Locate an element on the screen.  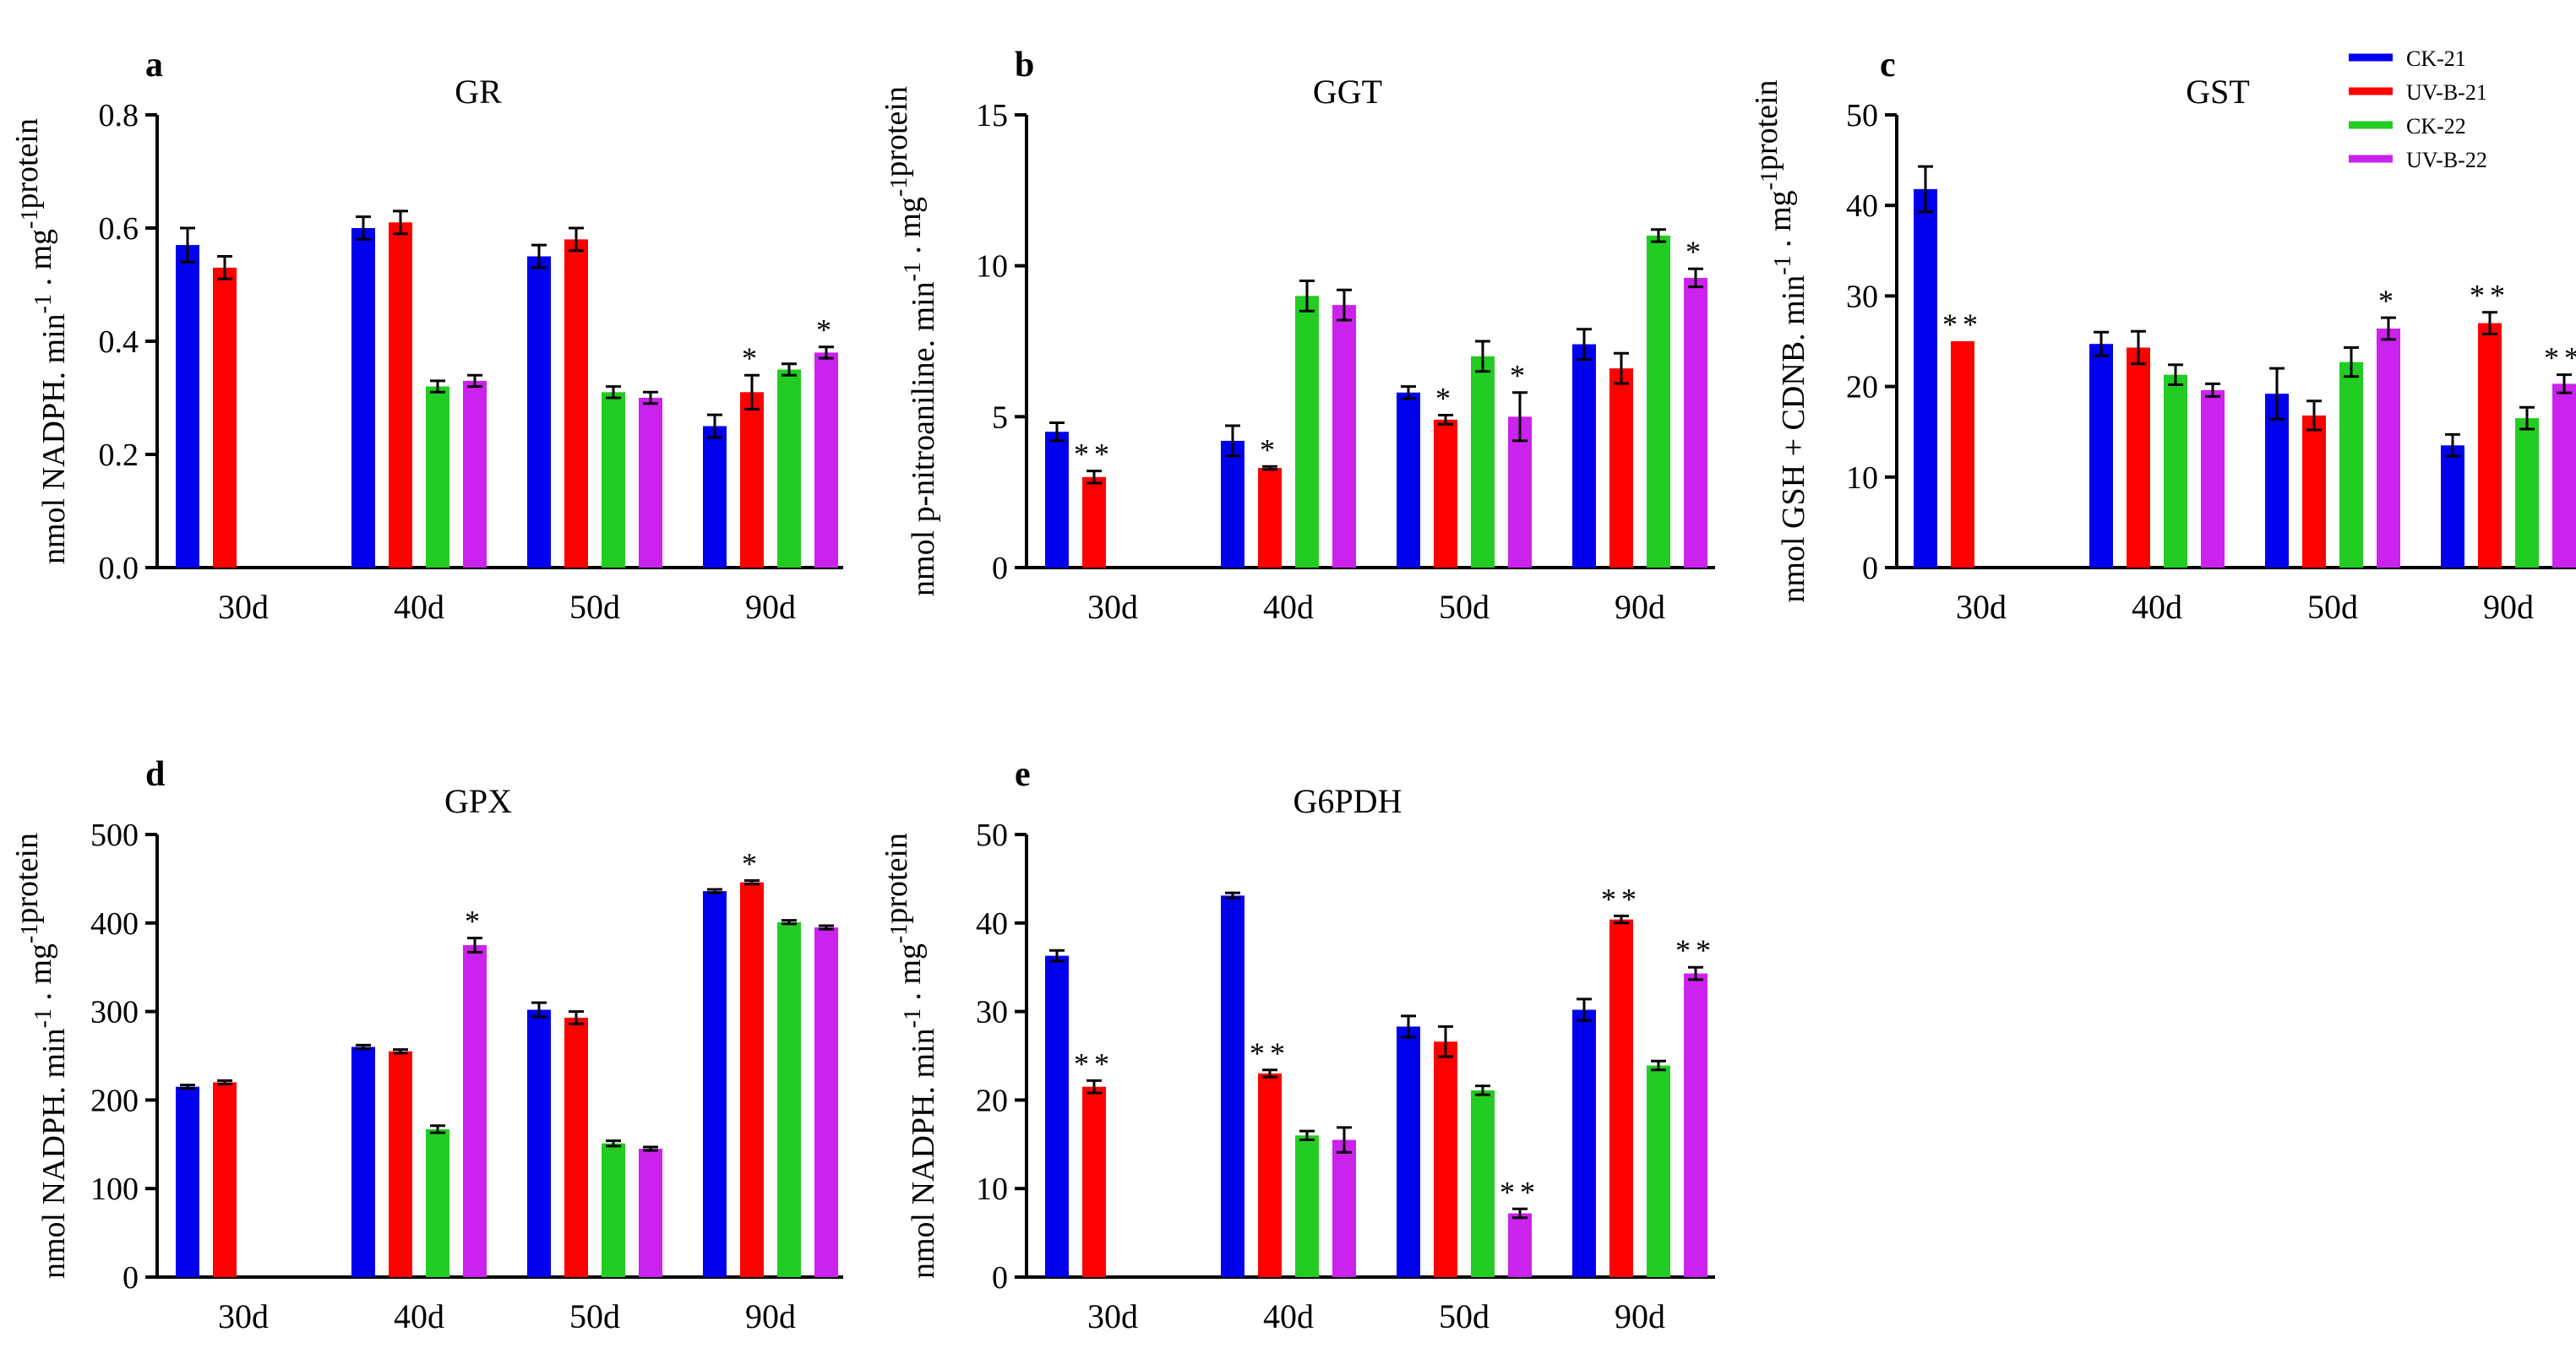
y-tick-label: 100 is located at coordinates (115, 1189).